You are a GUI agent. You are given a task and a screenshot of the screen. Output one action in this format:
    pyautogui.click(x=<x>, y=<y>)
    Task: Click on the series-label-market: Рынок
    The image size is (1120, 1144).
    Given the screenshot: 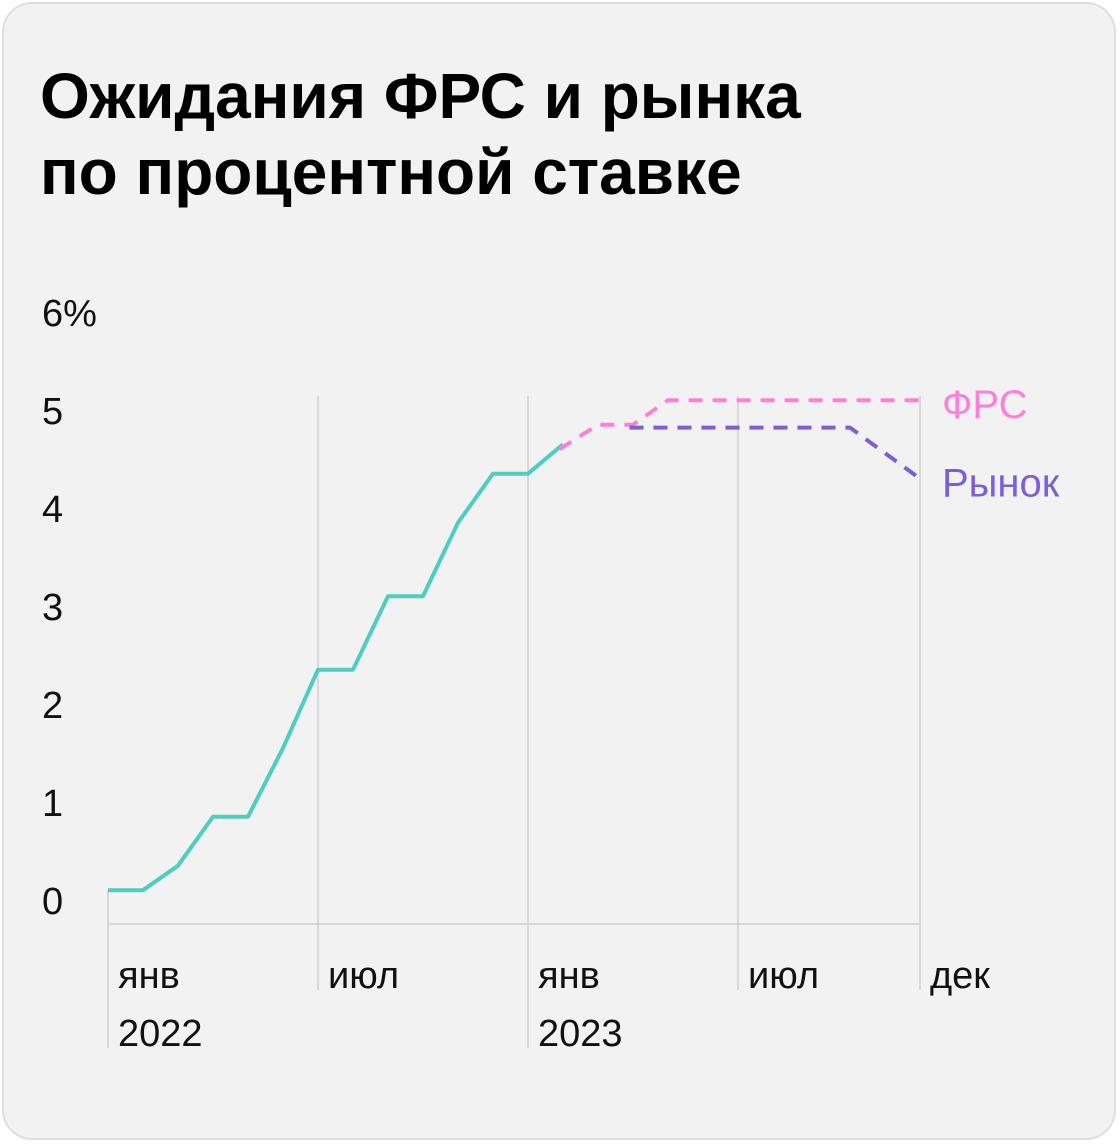 What is the action you would take?
    pyautogui.click(x=1001, y=484)
    